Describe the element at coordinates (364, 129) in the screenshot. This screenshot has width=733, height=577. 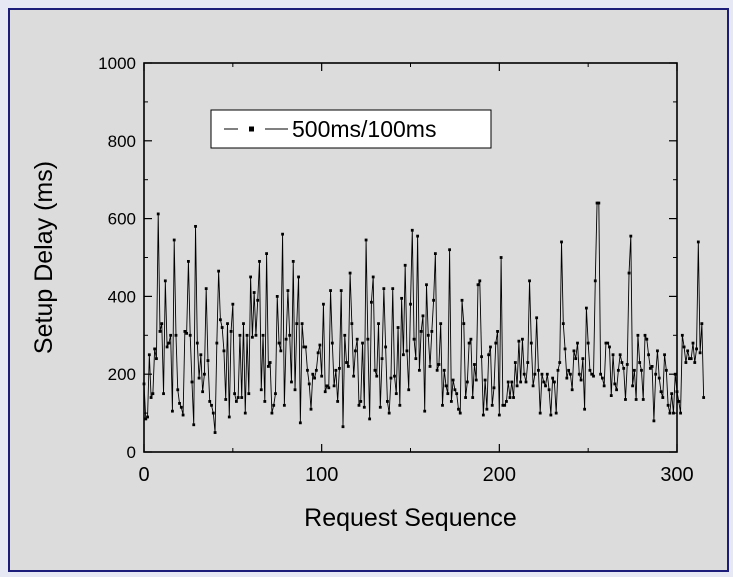
I see `legend-label: 500ms/100ms` at that location.